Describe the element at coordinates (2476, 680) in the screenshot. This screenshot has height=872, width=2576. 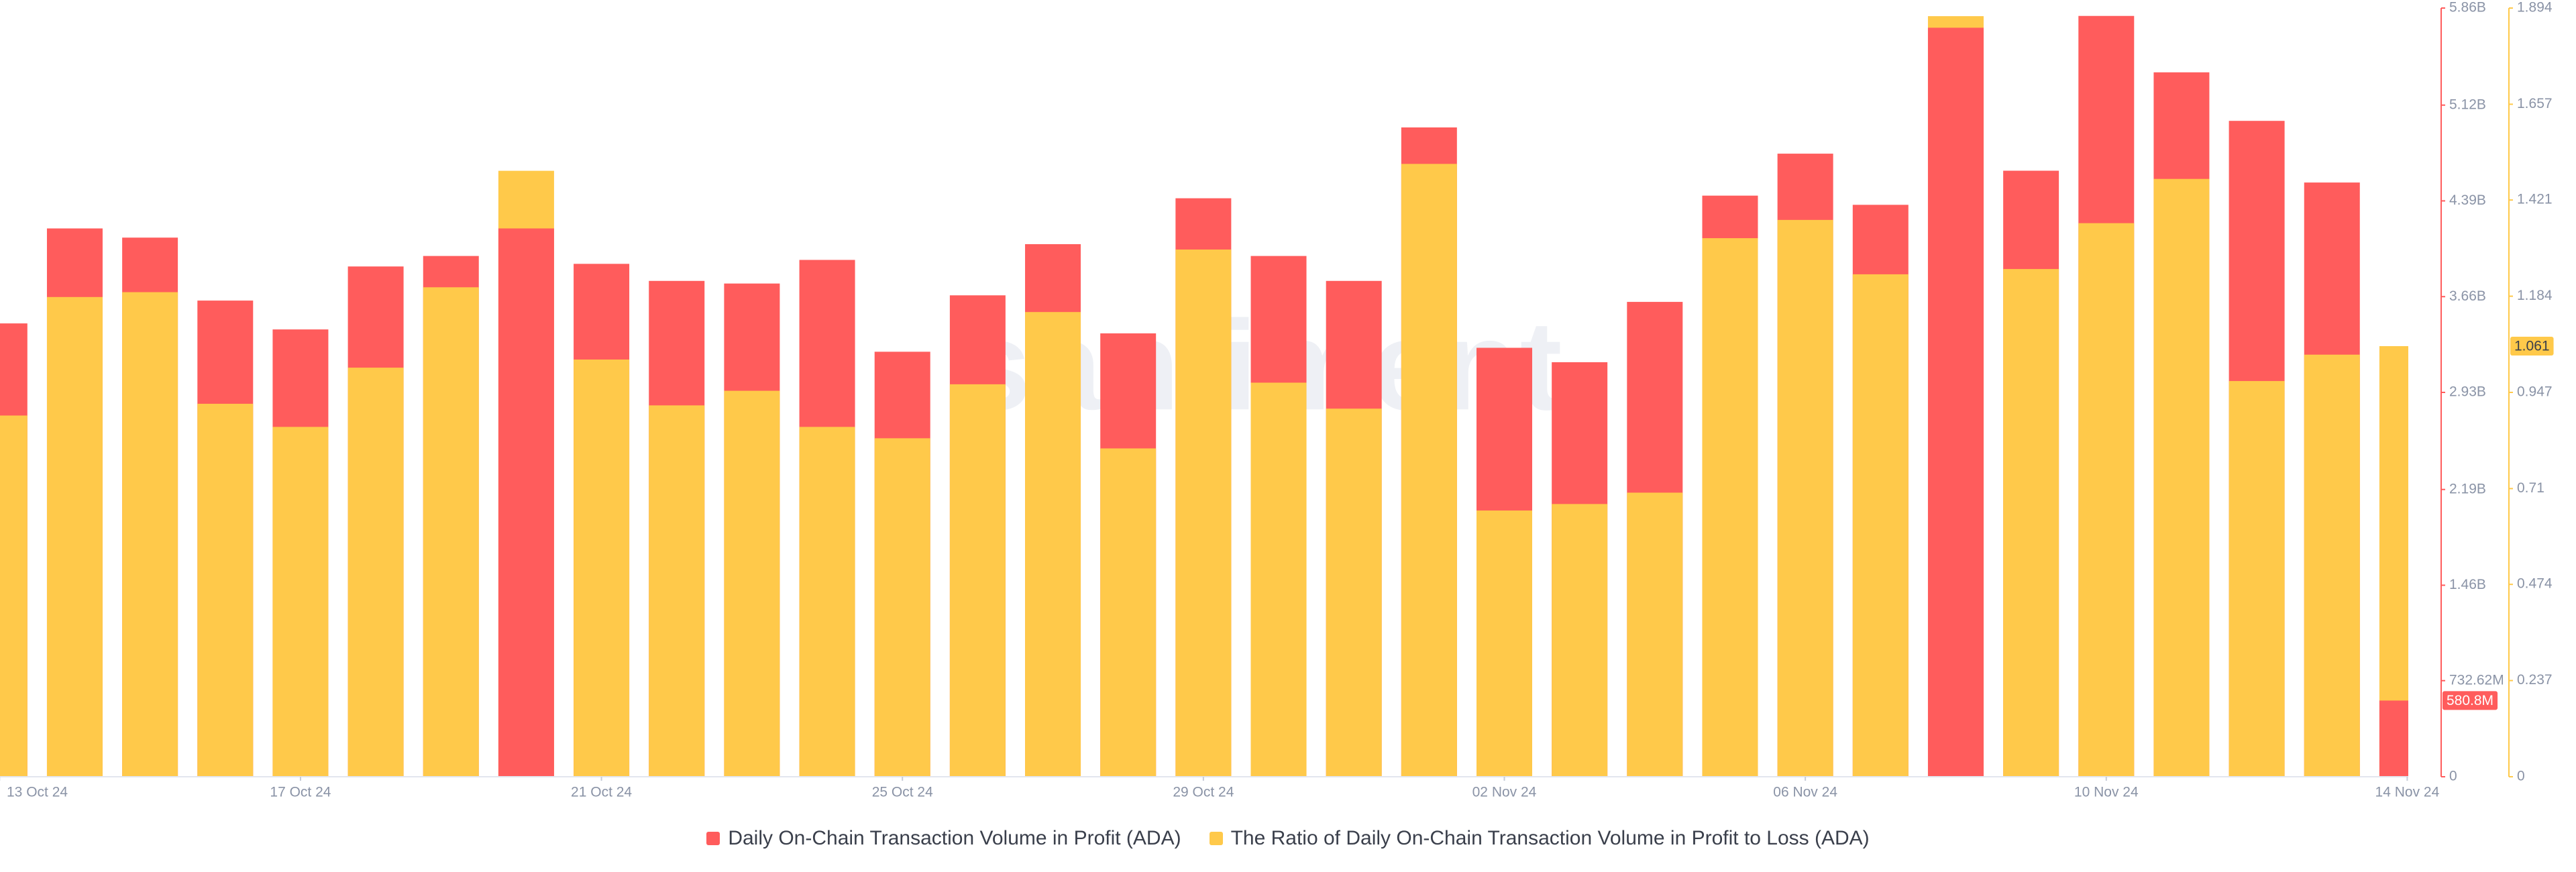
I see `y-tick-label: 732.62M` at that location.